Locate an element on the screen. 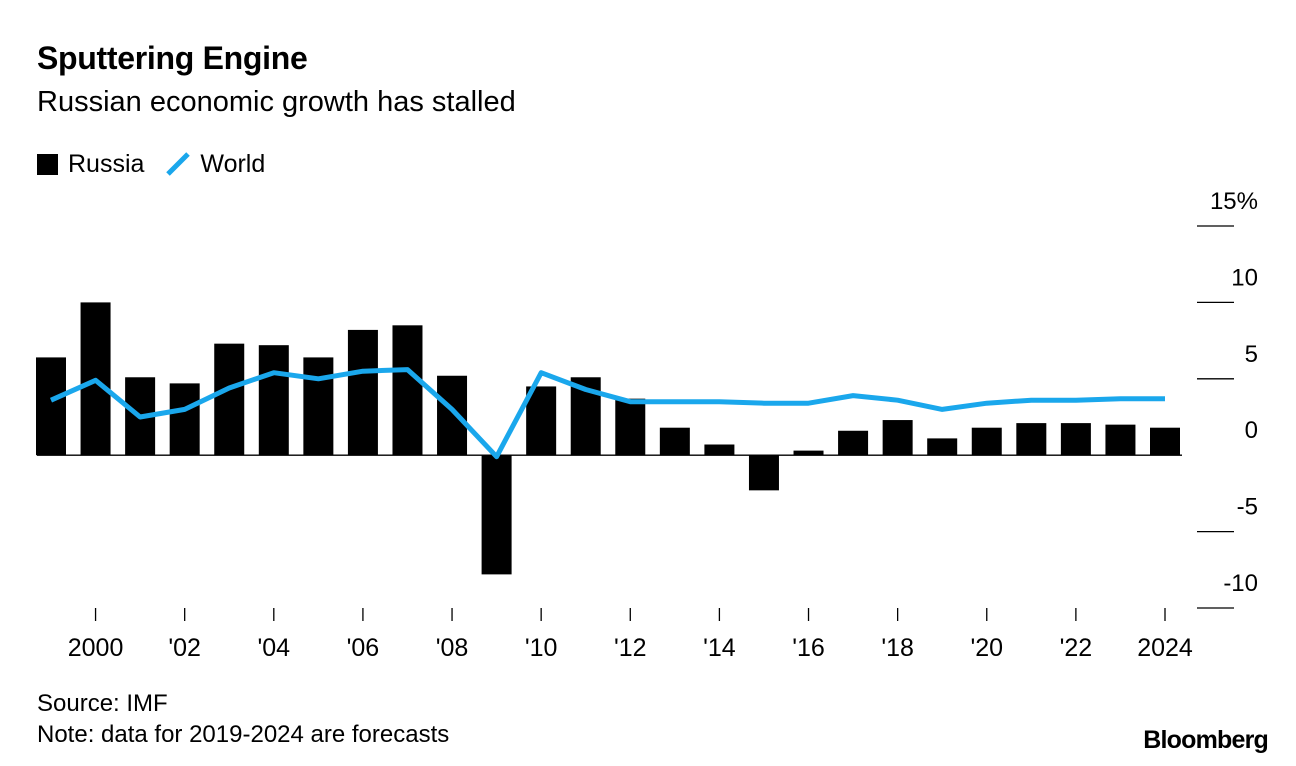 The width and height of the screenshot is (1296, 766). world-line-group is located at coordinates (607, 413).